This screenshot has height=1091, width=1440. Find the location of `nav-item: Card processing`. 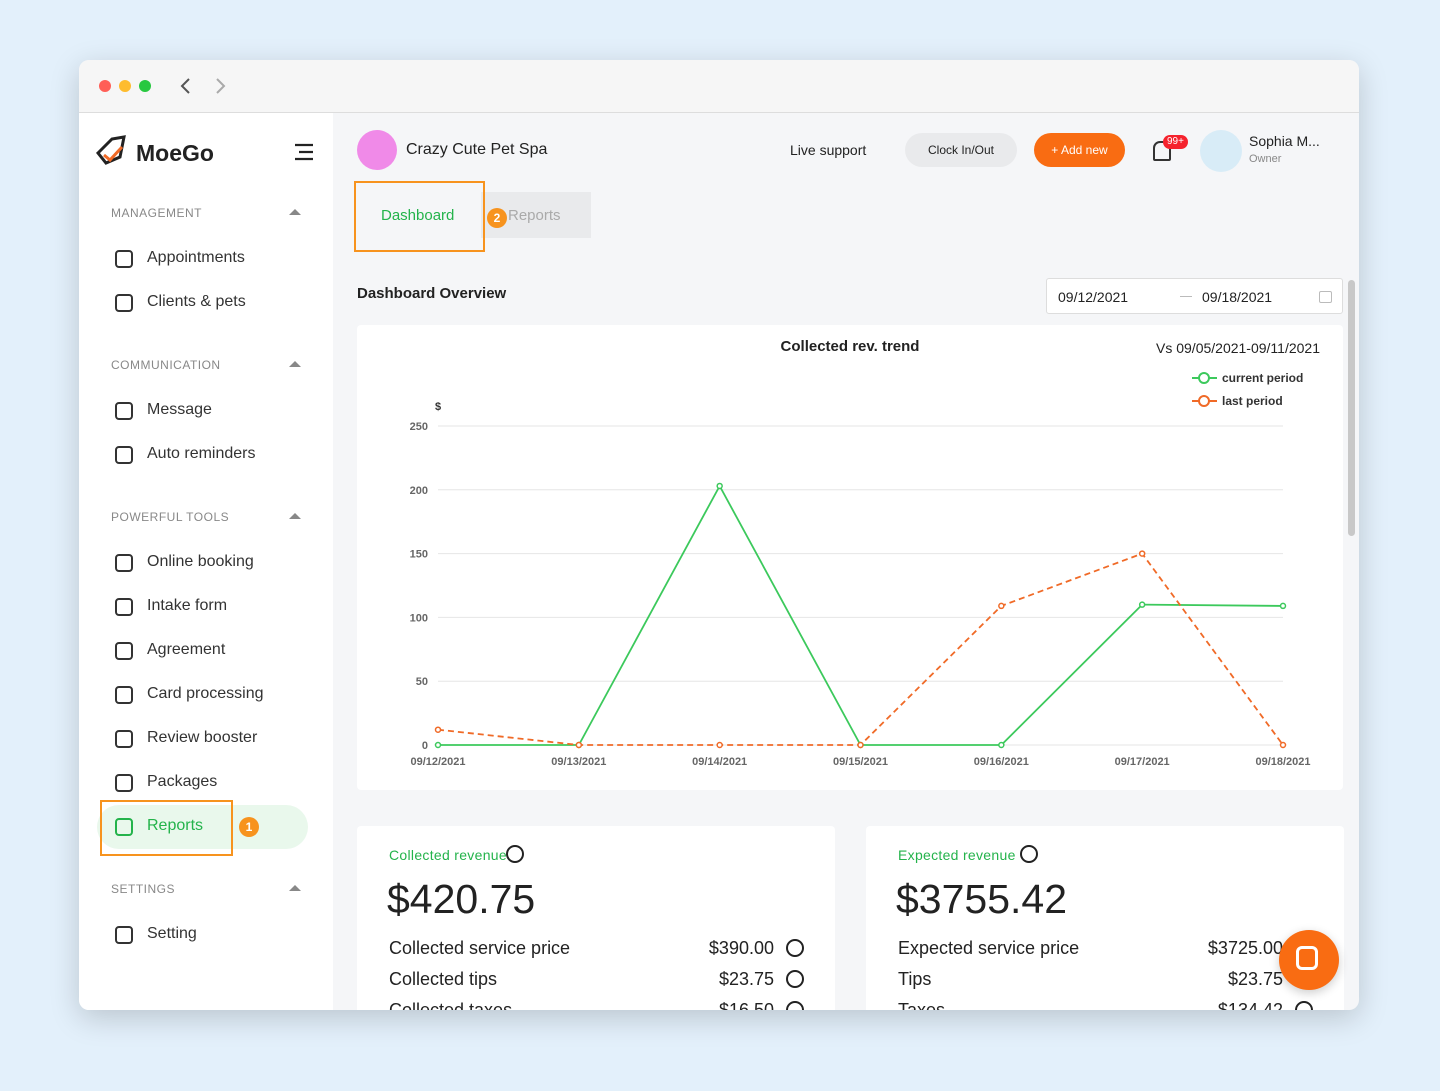

nav-item: Card processing is located at coordinates (205, 693).